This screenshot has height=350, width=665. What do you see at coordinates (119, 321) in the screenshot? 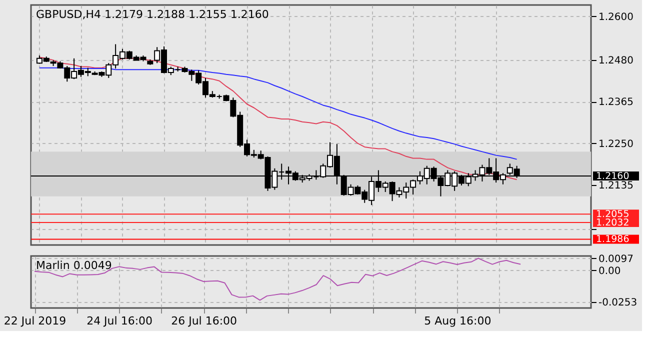
I see `x-tick-label: 24 Jul 16:00` at bounding box center [119, 321].